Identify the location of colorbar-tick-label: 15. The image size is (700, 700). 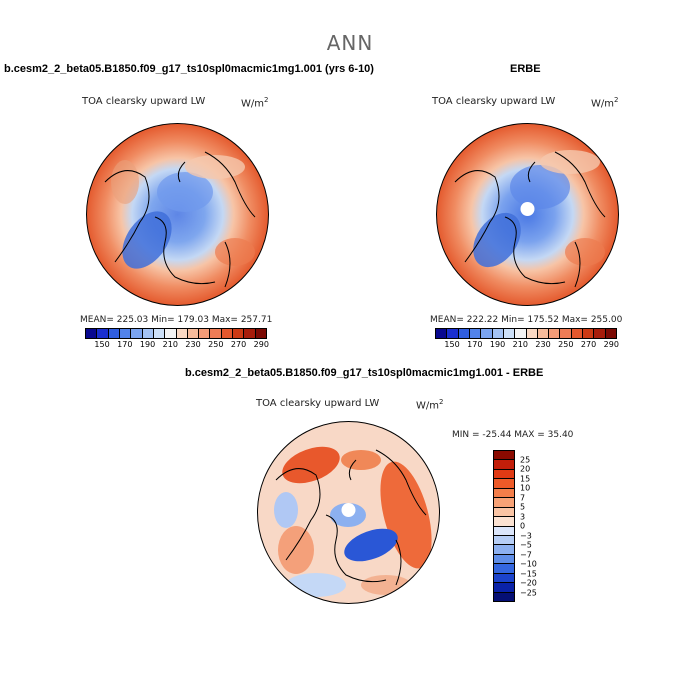
(525, 478).